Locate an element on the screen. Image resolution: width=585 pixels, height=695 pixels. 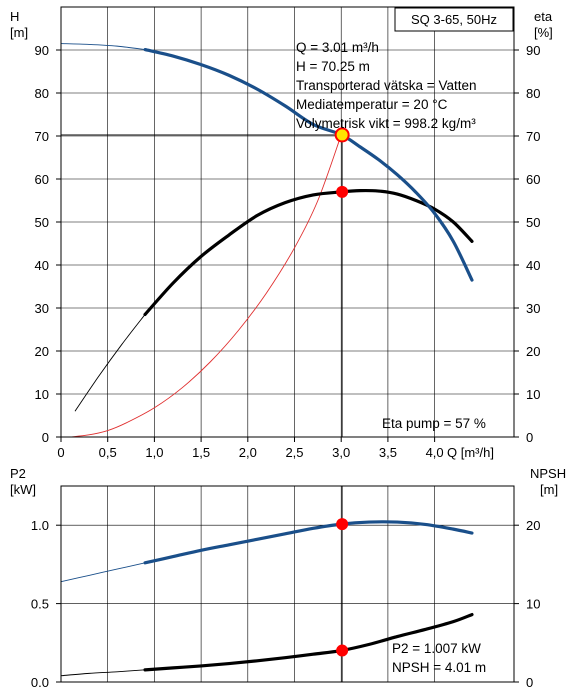
annotation-temperature: Mediatemperatur = 20 °C is located at coordinates (372, 104).